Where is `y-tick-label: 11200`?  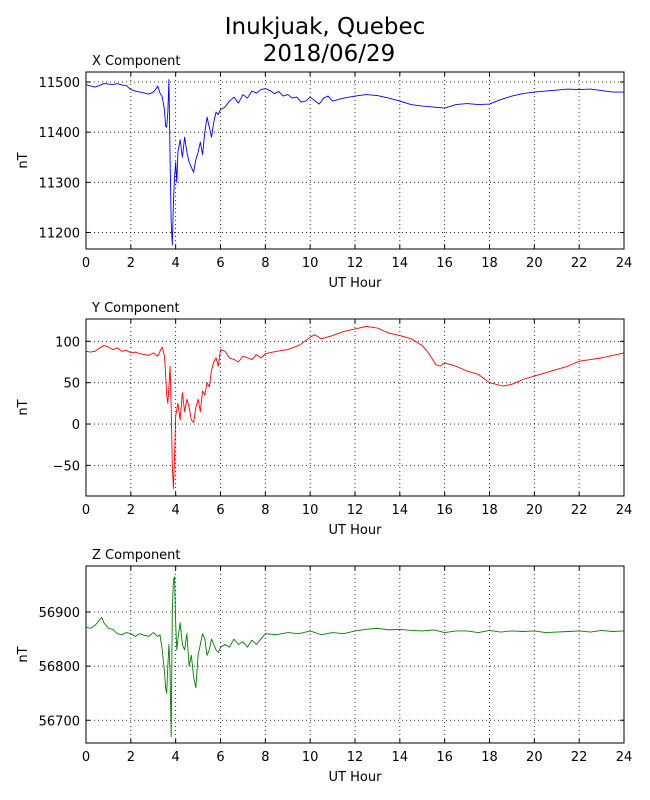 y-tick-label: 11200 is located at coordinates (59, 233).